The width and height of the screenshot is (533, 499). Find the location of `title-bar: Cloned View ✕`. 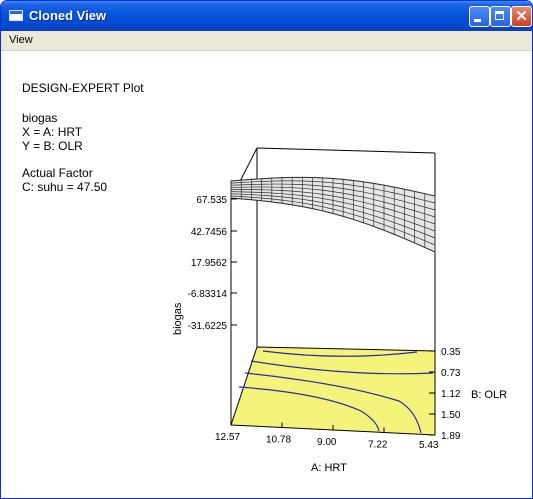

title-bar: Cloned View ✕ is located at coordinates (266, 16).